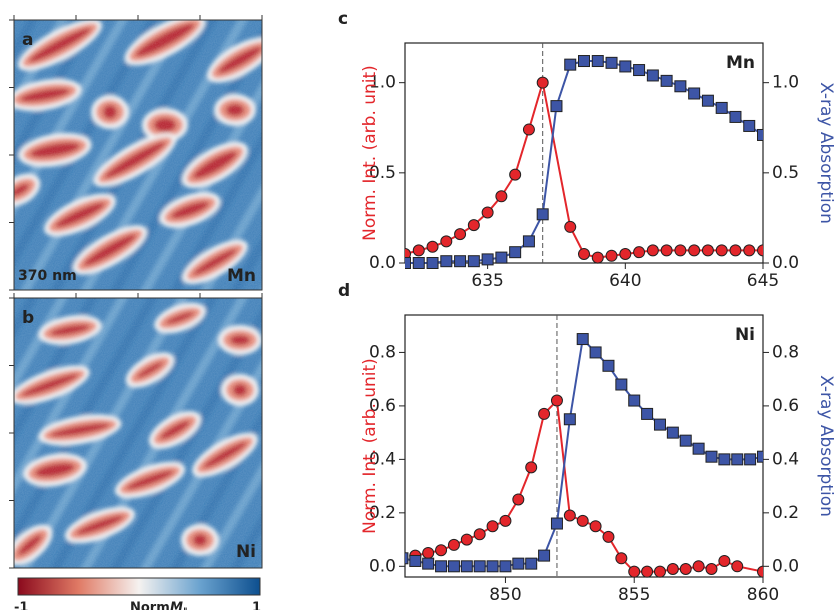 This screenshot has width=837, height=610. Describe the element at coordinates (589, 485) in the screenshot. I see `series-line` at that location.